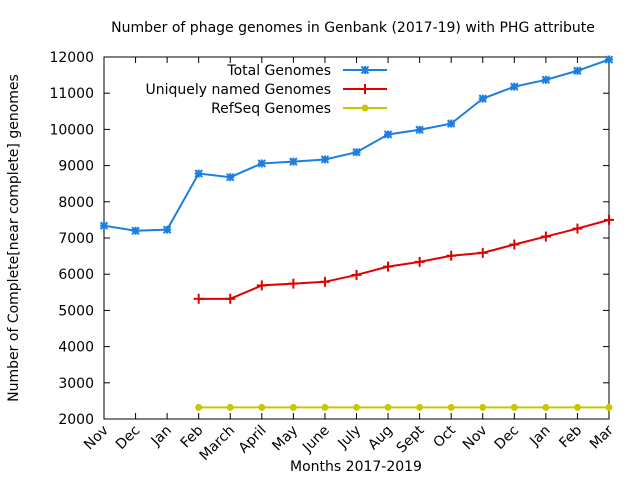  Describe the element at coordinates (445, 436) in the screenshot. I see `x-tick-label: Oct` at that location.